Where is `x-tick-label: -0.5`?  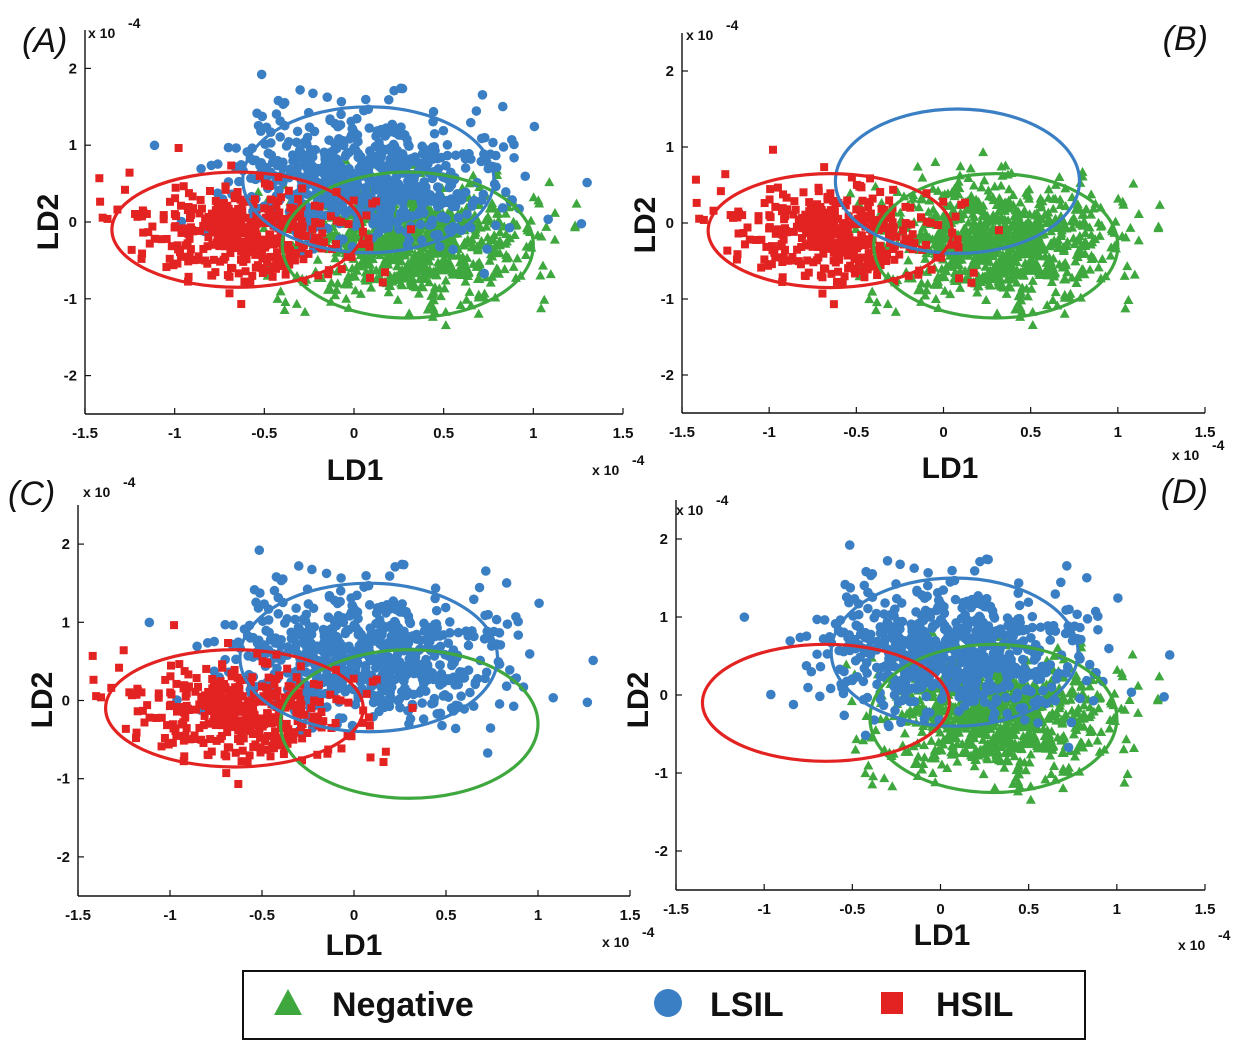
x-tick-label: -0.5 is located at coordinates (262, 915).